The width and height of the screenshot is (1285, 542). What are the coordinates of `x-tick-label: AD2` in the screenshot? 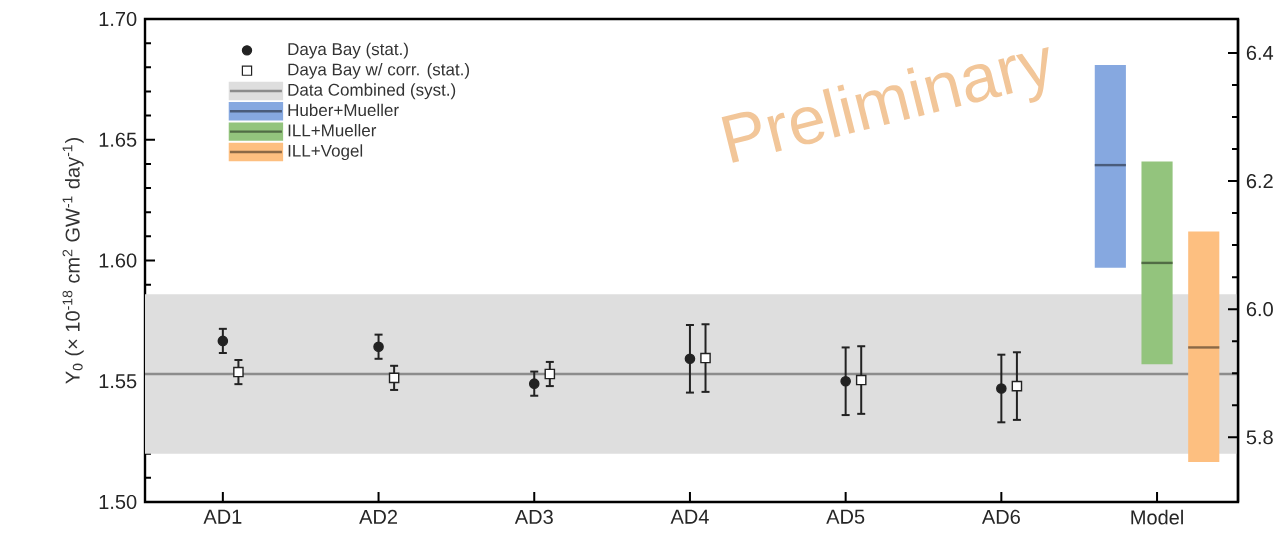 It's located at (378, 516).